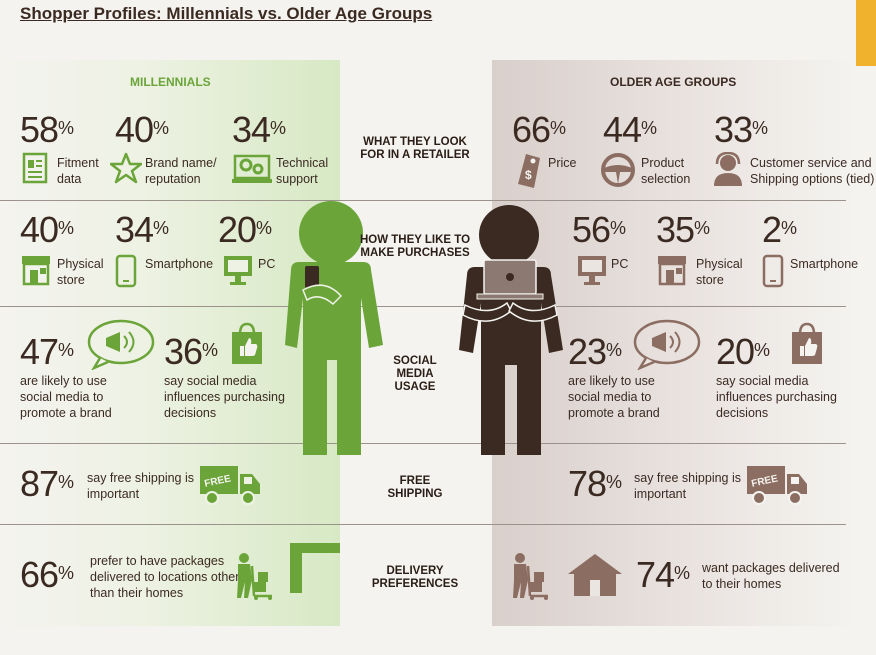 Image resolution: width=876 pixels, height=655 pixels. What do you see at coordinates (78, 171) in the screenshot?
I see `stat-label: Fitment data` at bounding box center [78, 171].